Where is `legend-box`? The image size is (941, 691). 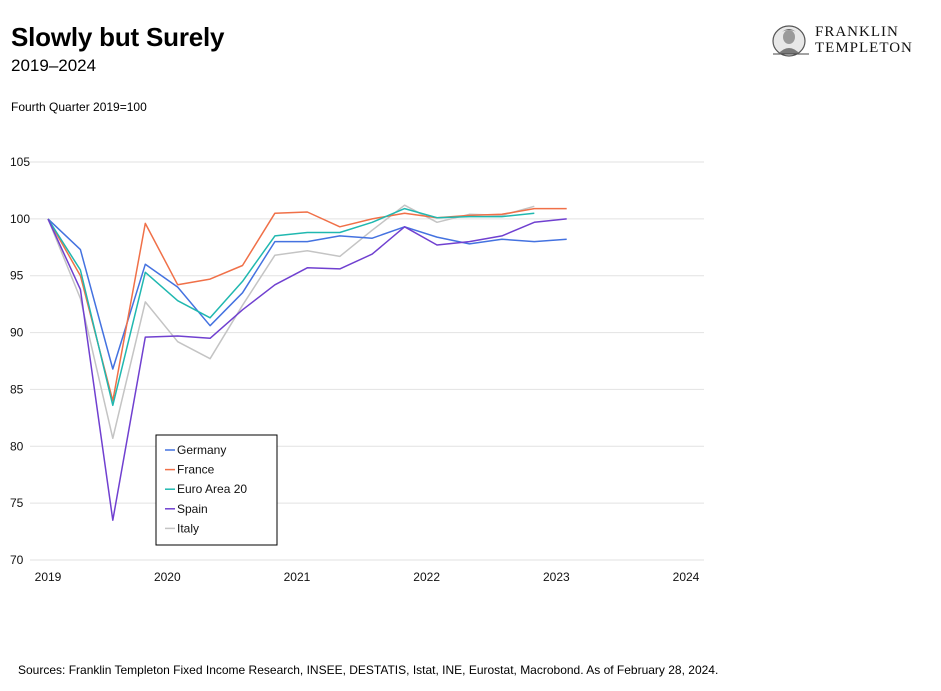
legend-box is located at coordinates (216, 490).